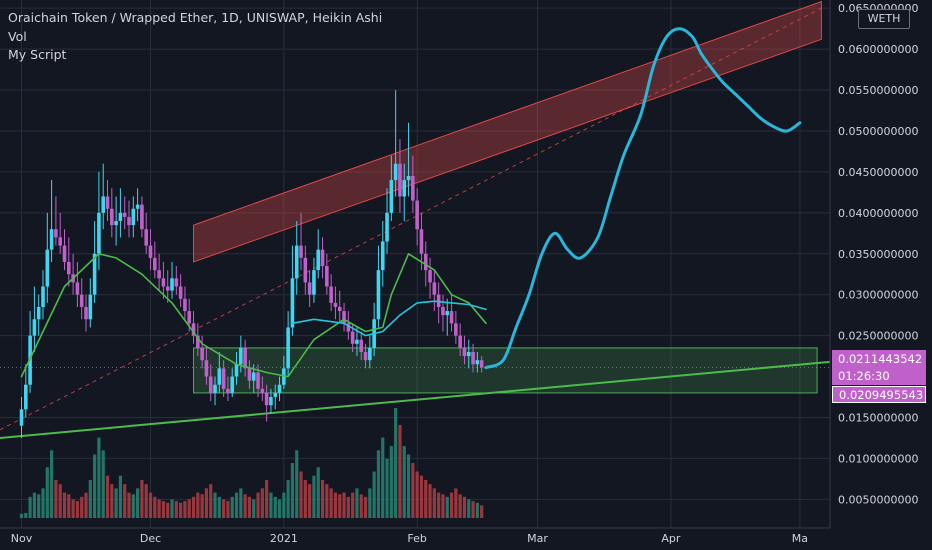  What do you see at coordinates (537, 538) in the screenshot?
I see `x-tick-label: Mar` at bounding box center [537, 538].